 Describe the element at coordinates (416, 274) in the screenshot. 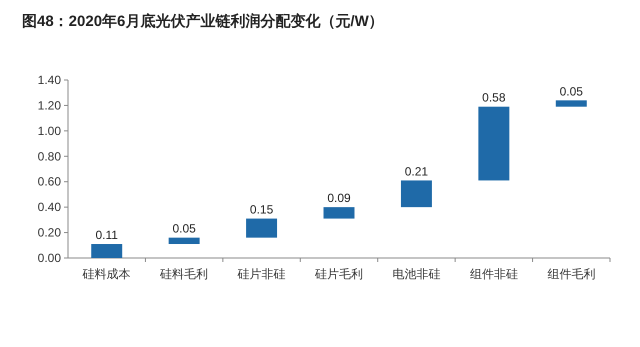

I see `x-tick-label: 电池非硅` at that location.